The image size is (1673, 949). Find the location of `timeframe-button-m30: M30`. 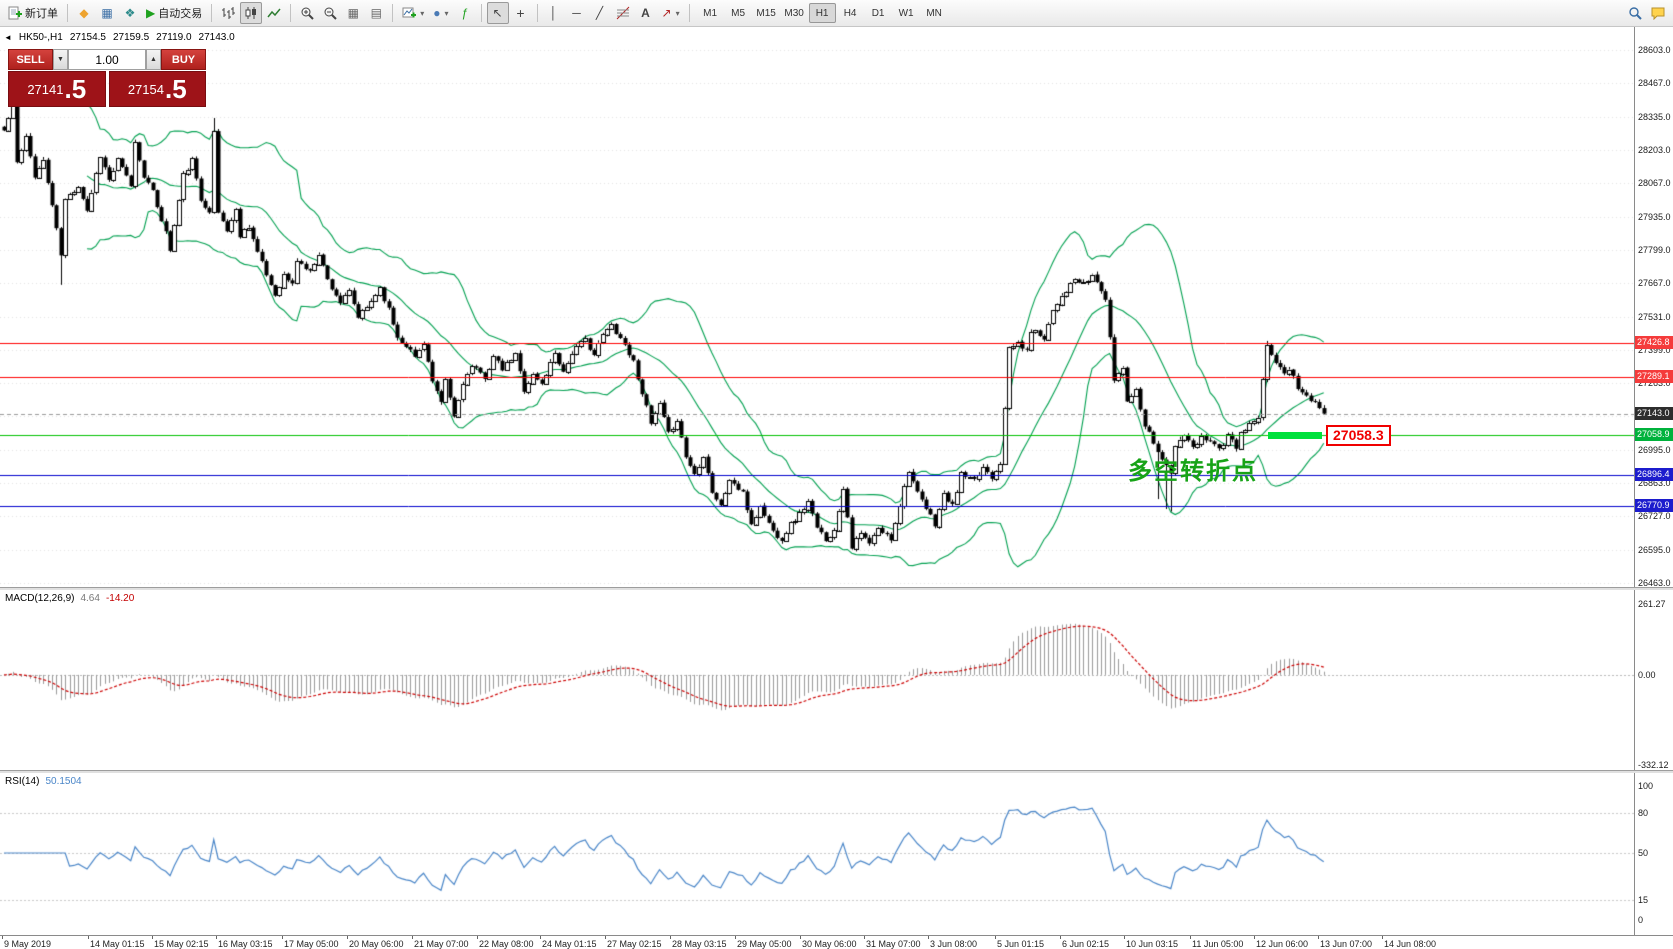

timeframe-button-m30: M30 is located at coordinates (794, 13).